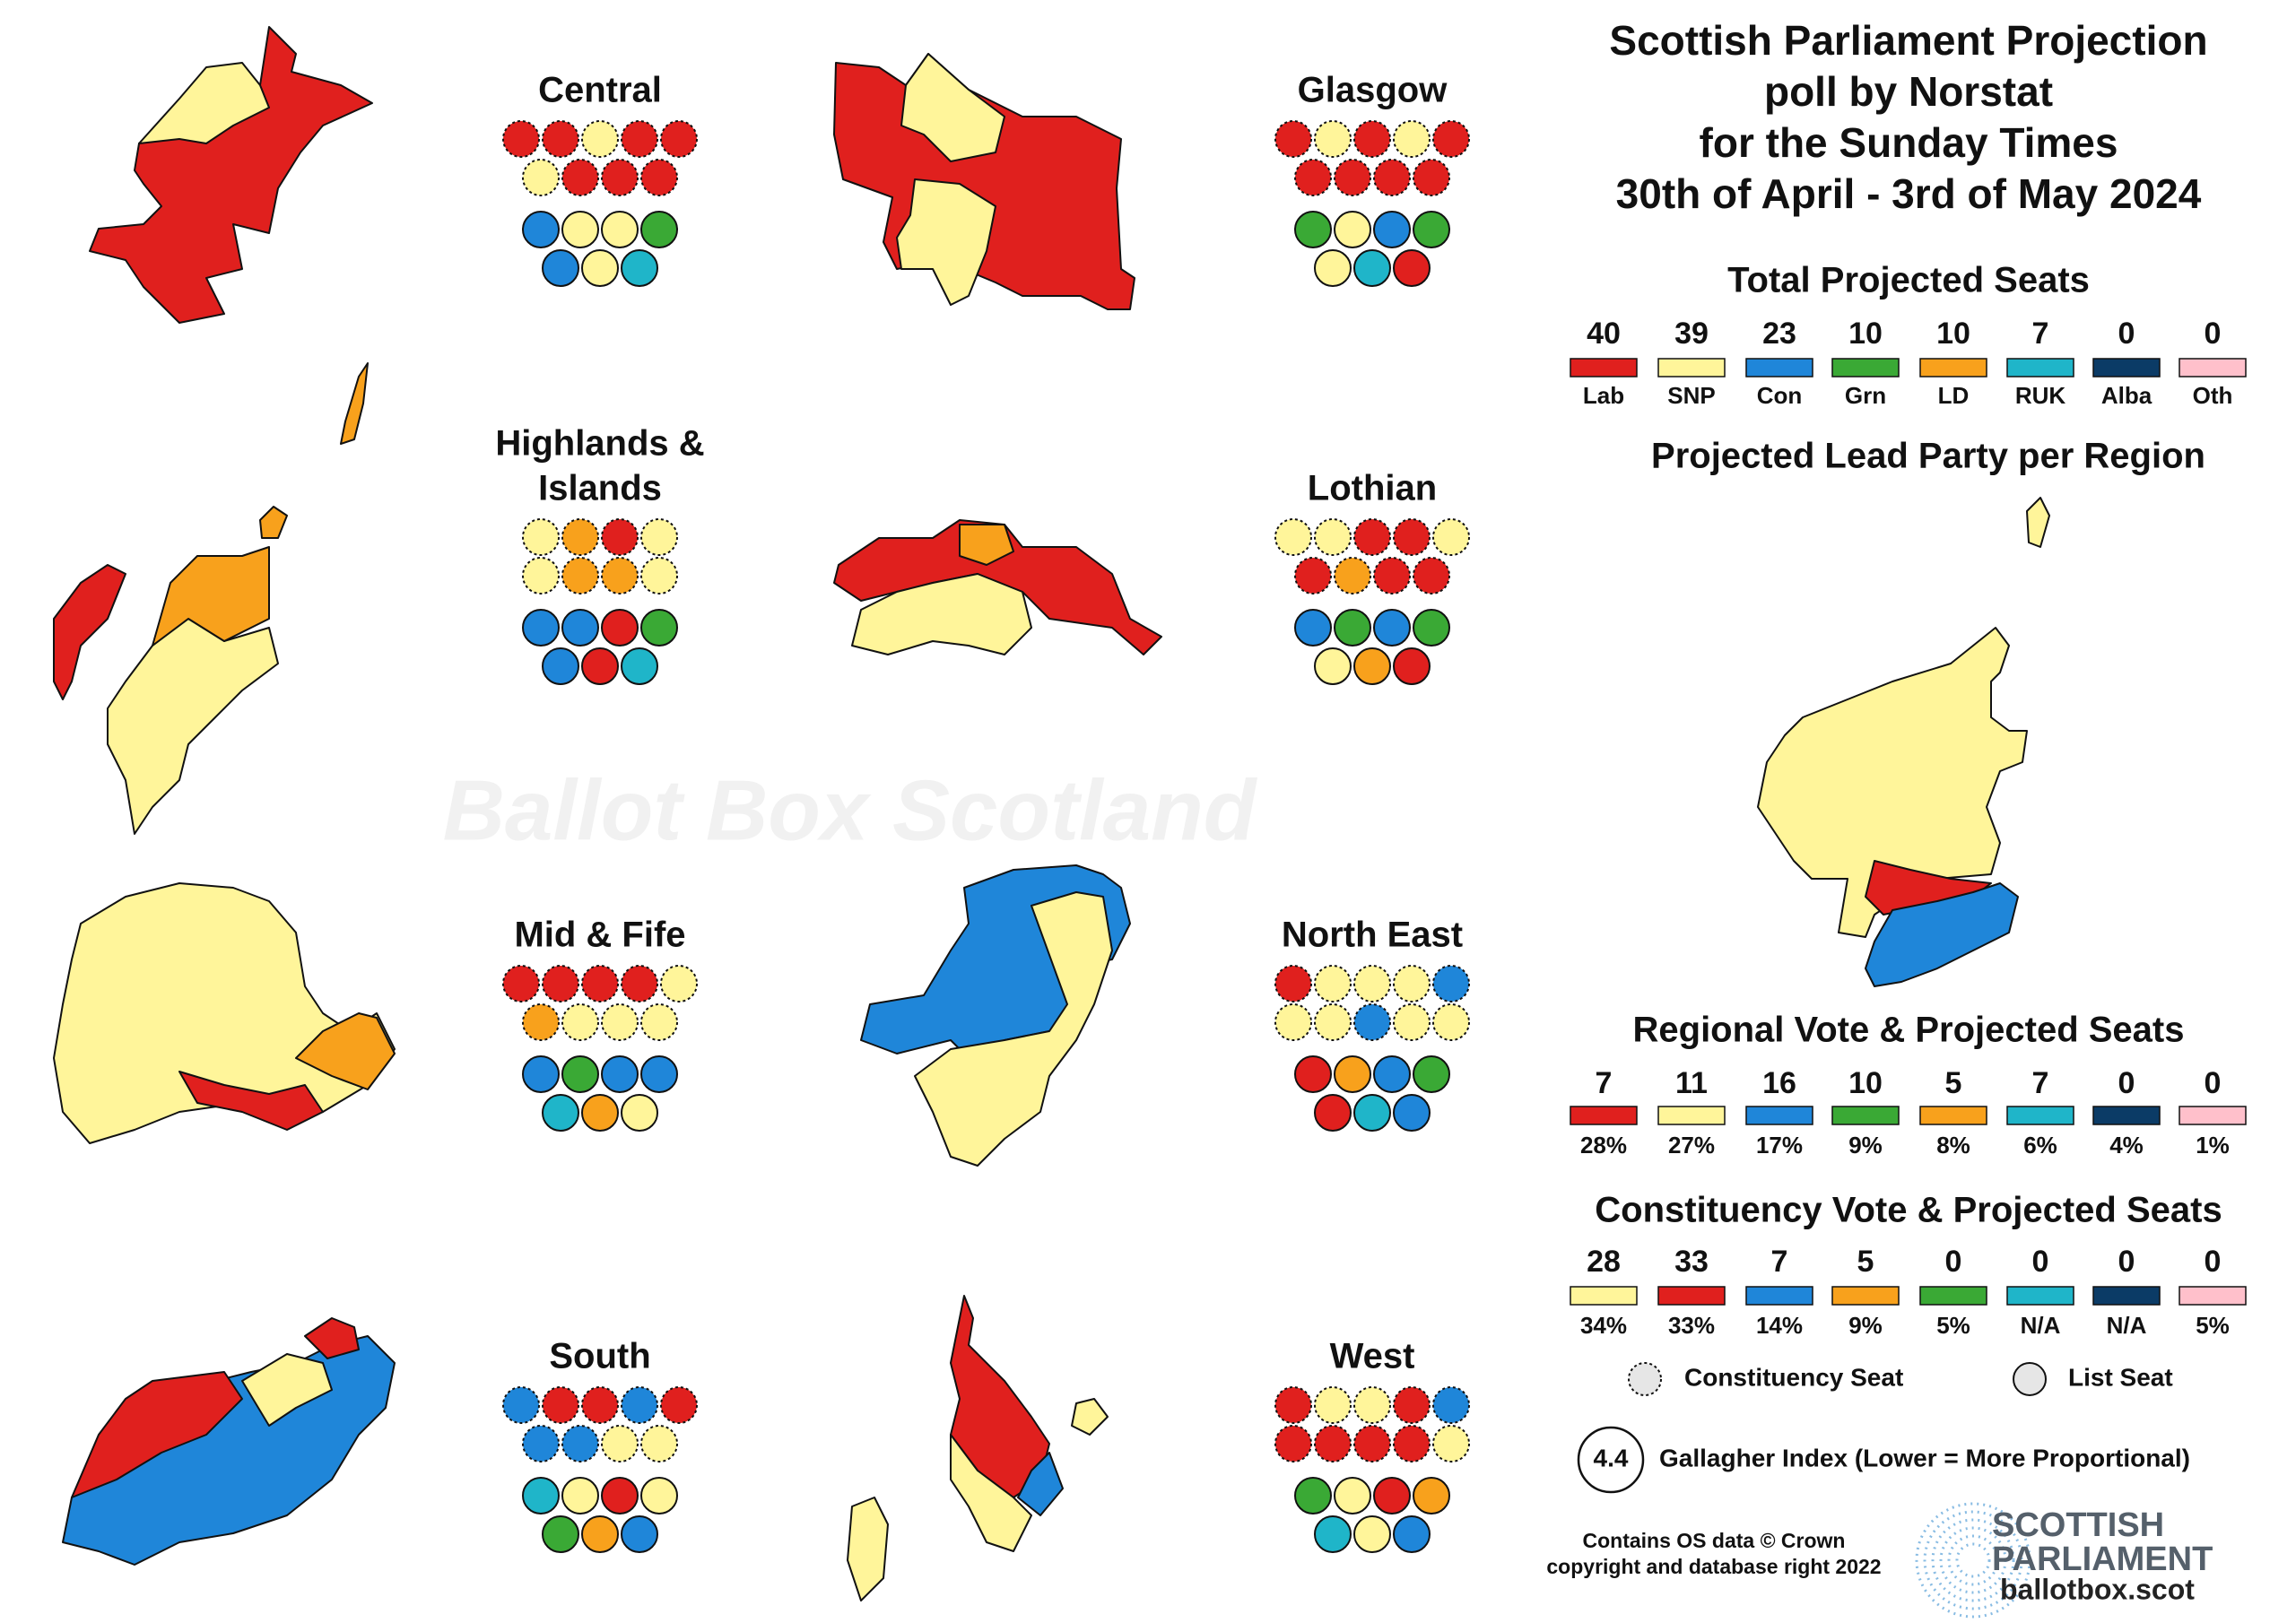 The height and width of the screenshot is (1623, 2296). I want to click on region-name: Lothian, so click(1372, 489).